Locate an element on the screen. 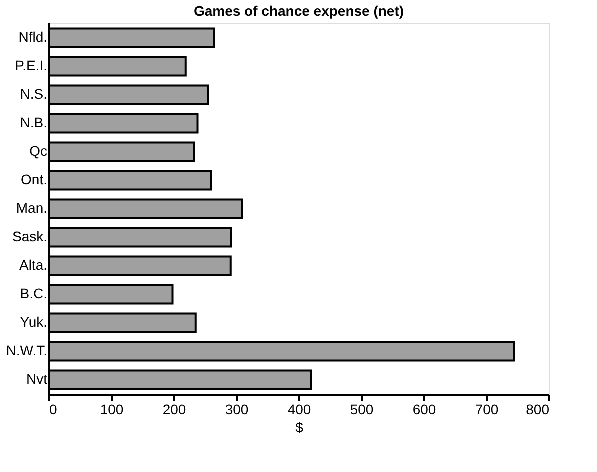  y-tick-label: N.B. is located at coordinates (34, 122).